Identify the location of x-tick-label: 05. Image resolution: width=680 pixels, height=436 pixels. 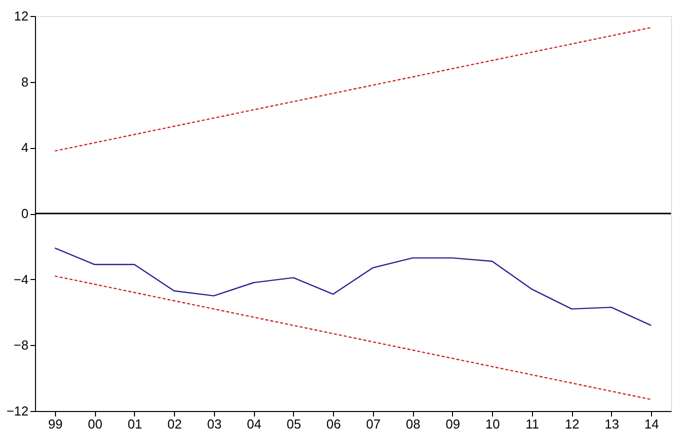
(294, 424).